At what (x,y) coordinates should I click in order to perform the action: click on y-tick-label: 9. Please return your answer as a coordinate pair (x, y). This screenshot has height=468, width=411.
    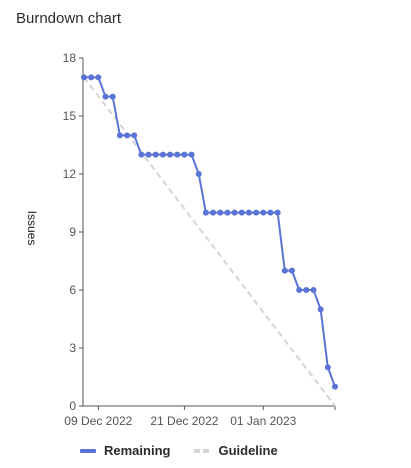
    Looking at the image, I should click on (72, 232).